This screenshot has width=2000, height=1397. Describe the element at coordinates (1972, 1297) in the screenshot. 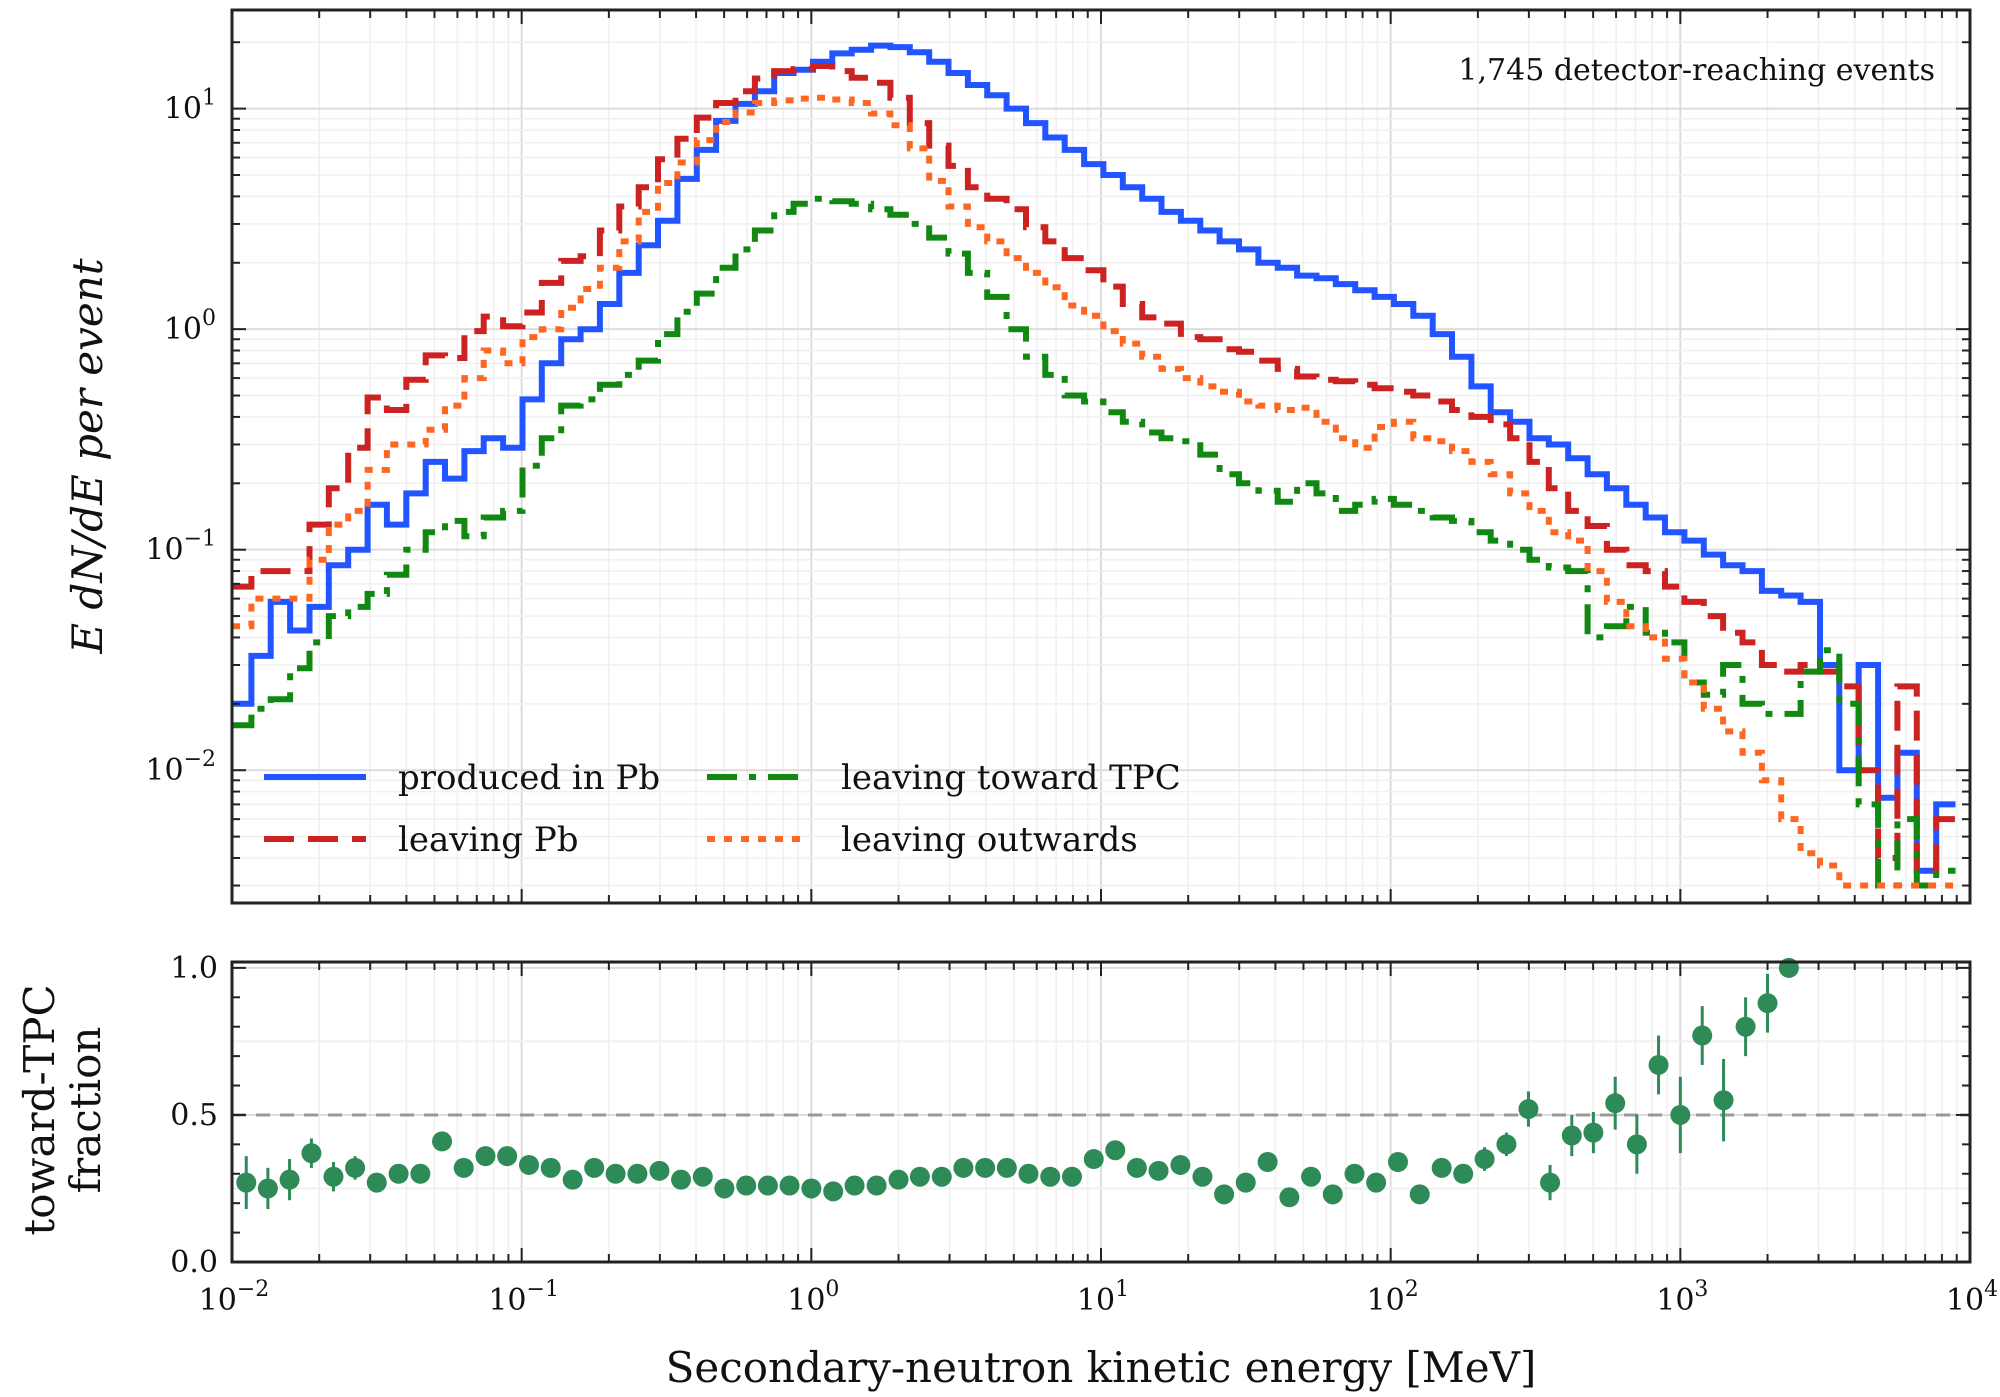

I see `x-tick-label: 10⁴` at that location.